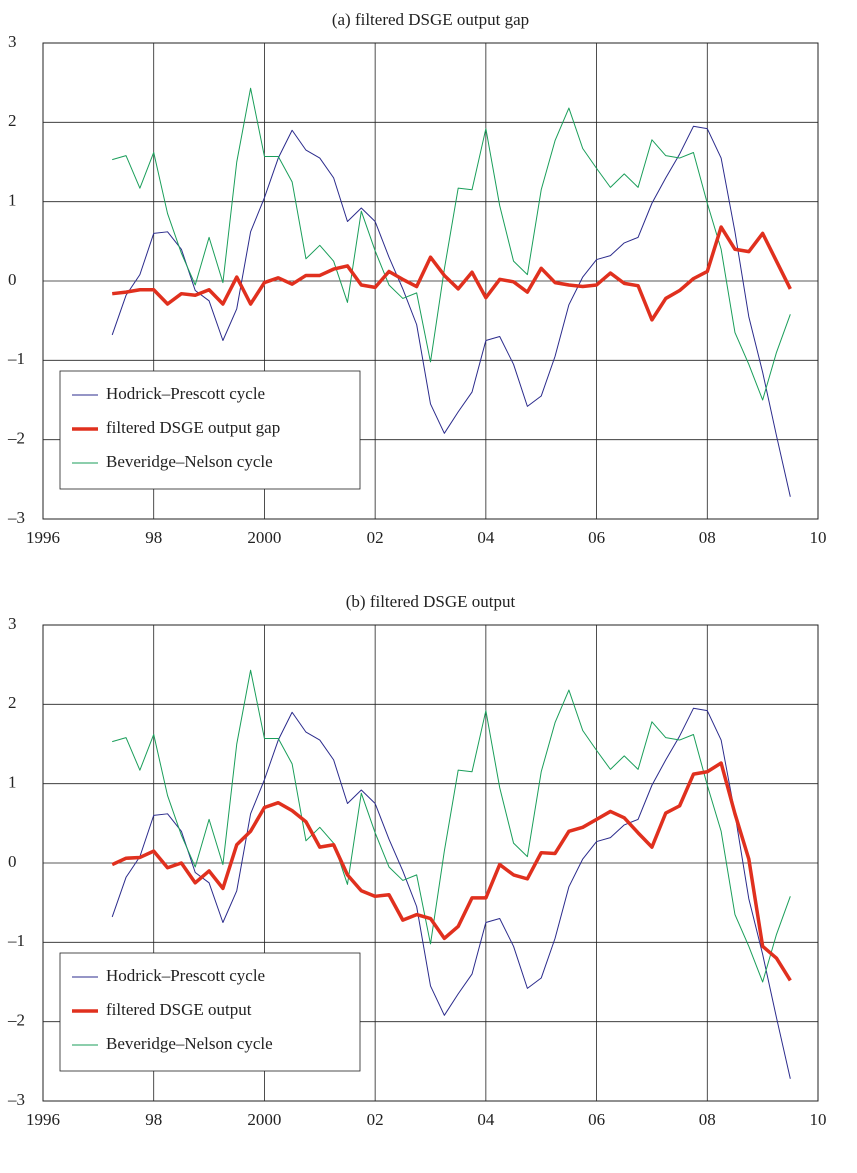 The width and height of the screenshot is (857, 1173). Describe the element at coordinates (430, 19) in the screenshot. I see `chart-title: (a) filtered DSGE output gap` at that location.